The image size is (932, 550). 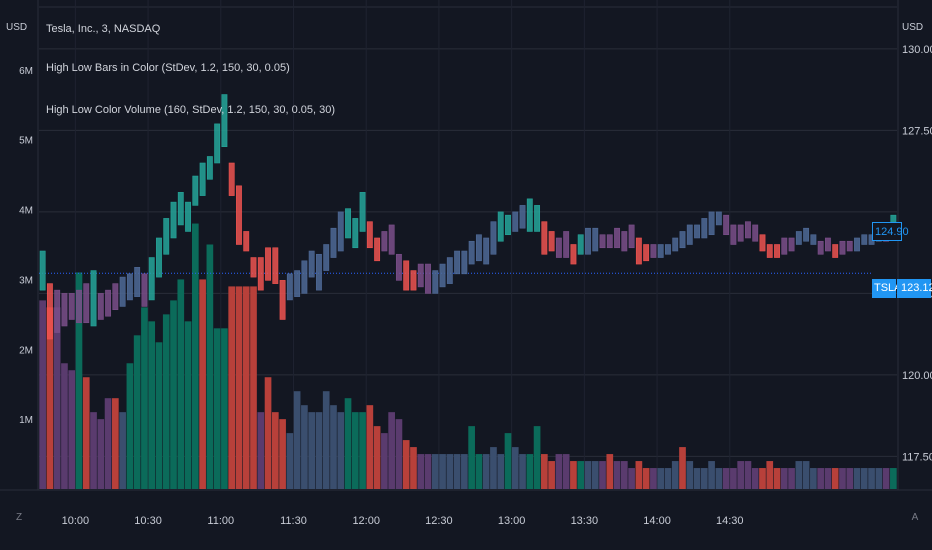 I want to click on symbol-tag: TSLA, so click(x=887, y=288).